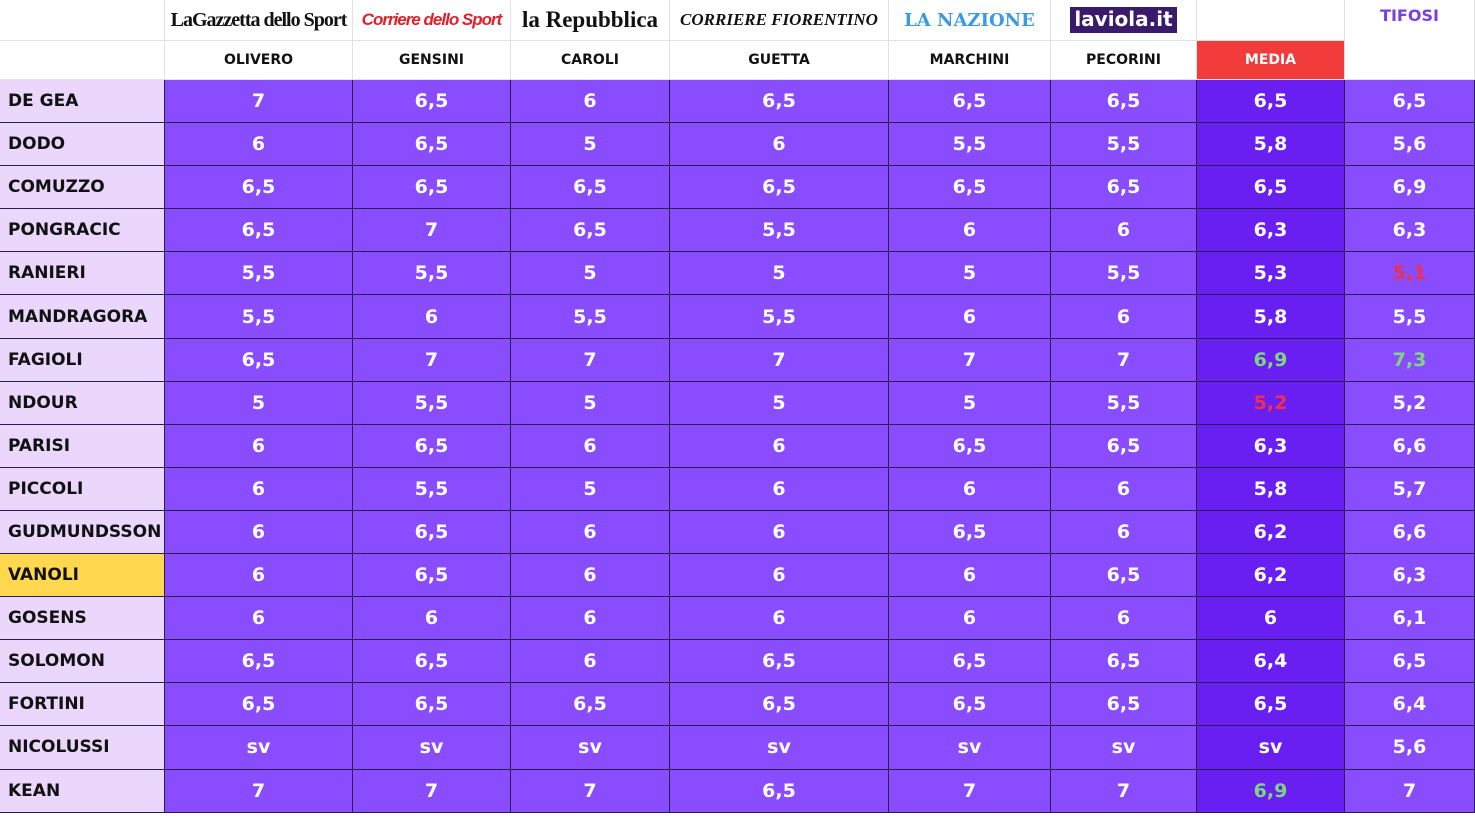  Describe the element at coordinates (82, 619) in the screenshot. I see `player-name: GOSENS` at that location.